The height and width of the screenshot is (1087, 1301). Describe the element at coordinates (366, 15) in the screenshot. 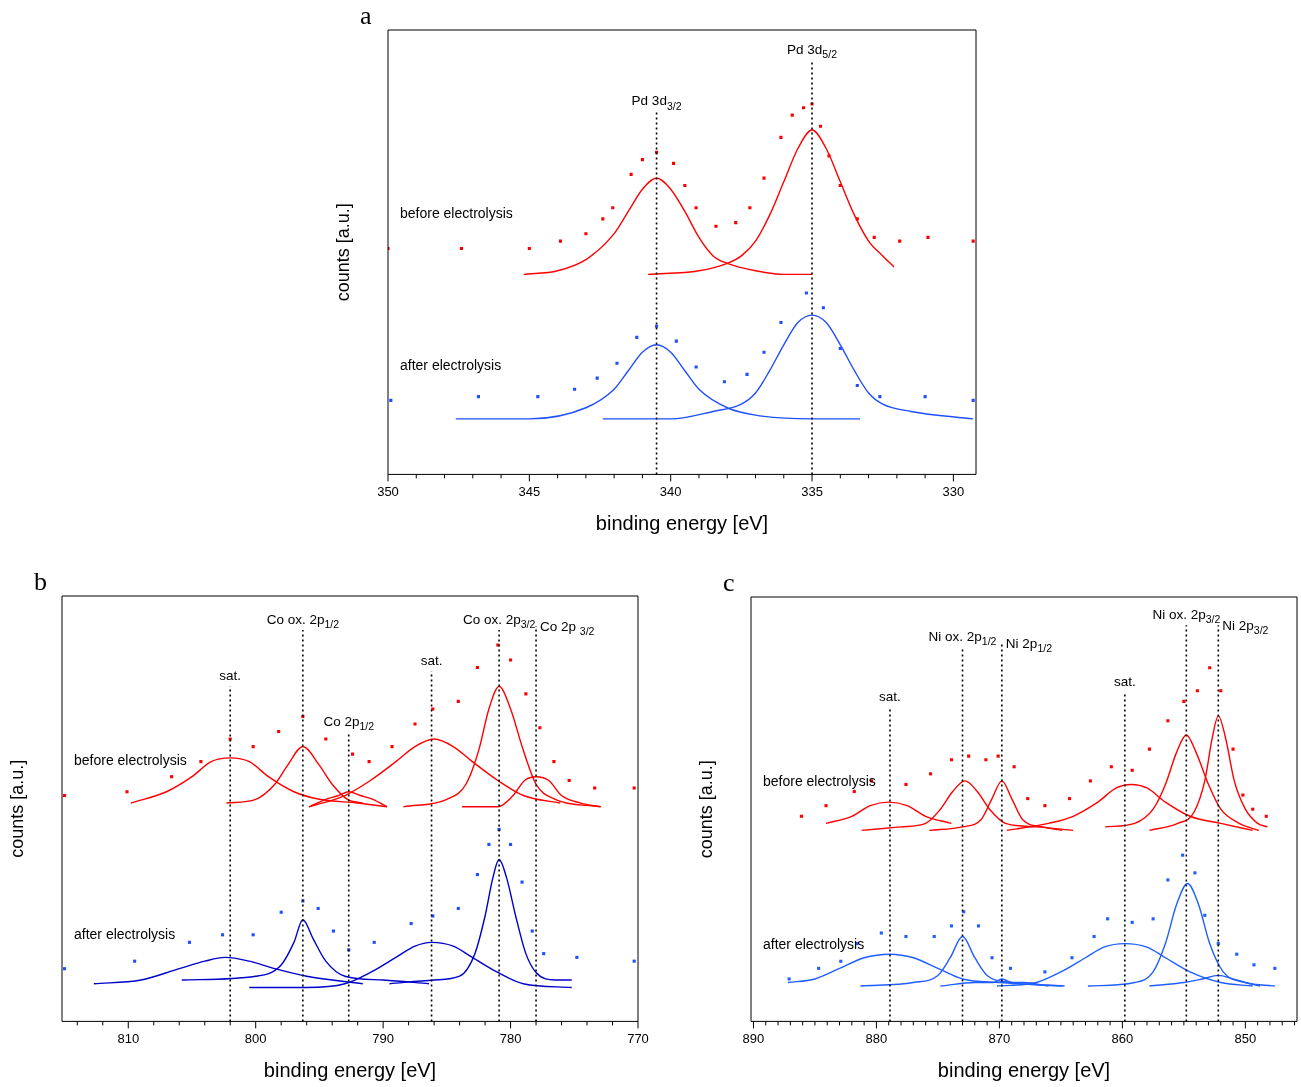

I see `chart-title: a` at that location.